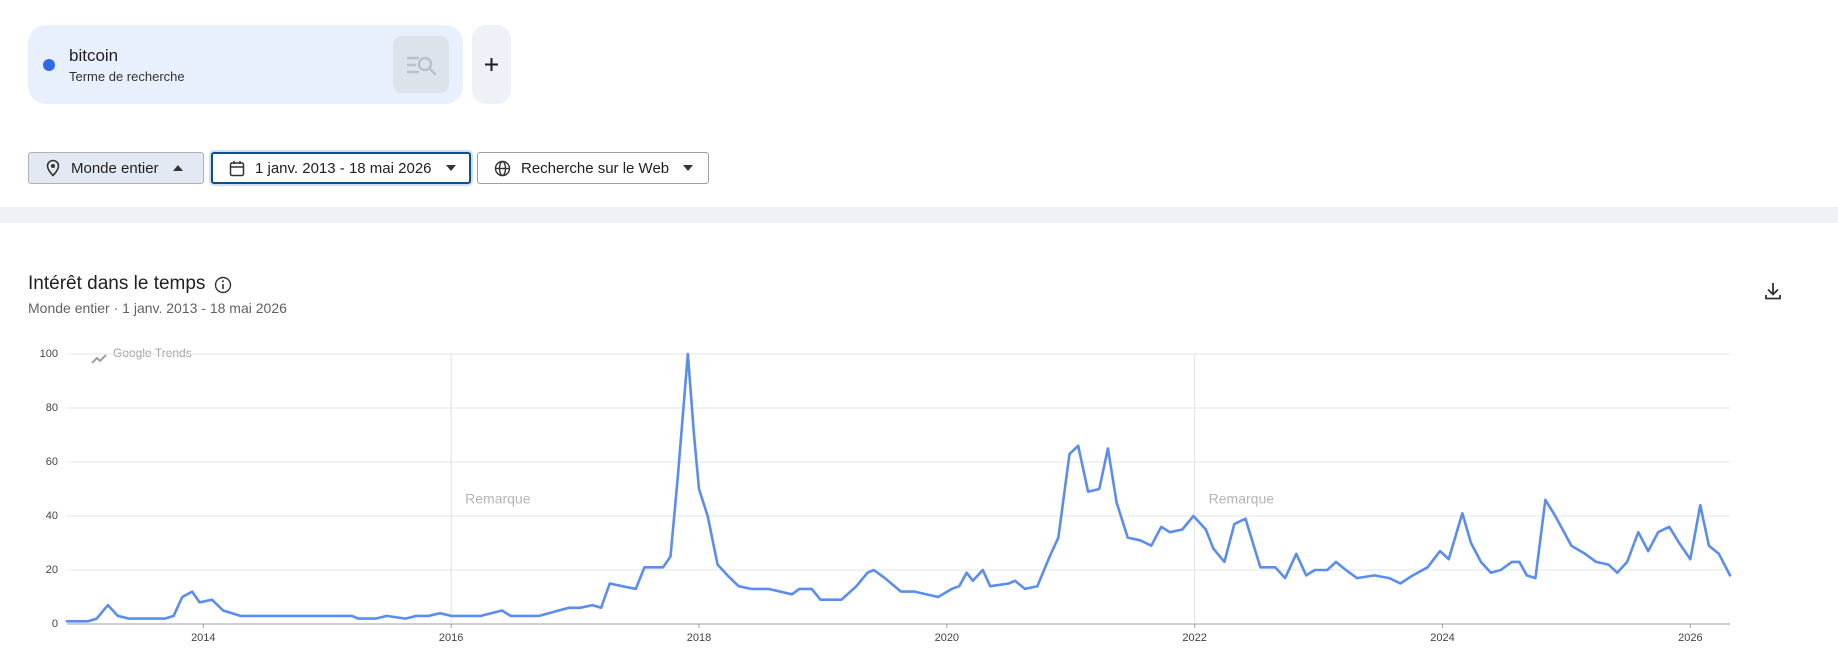 Image resolution: width=1838 pixels, height=655 pixels. I want to click on property-label: Recherche sur le Web, so click(595, 168).